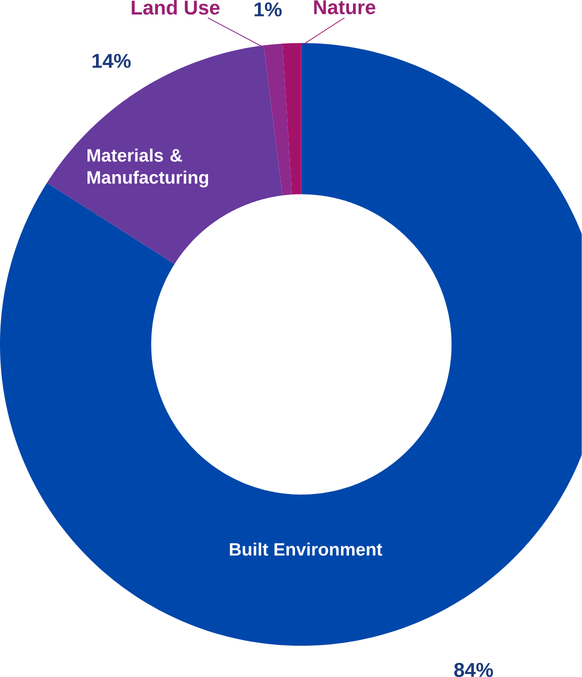  Describe the element at coordinates (176, 7) in the screenshot. I see `slice-label: Land Use` at that location.